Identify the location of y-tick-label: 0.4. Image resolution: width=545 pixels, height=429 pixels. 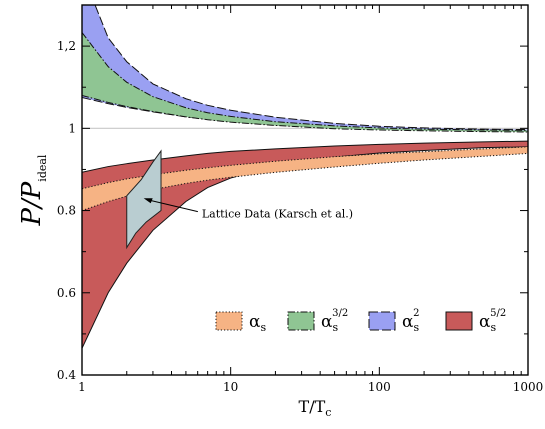
(66, 375).